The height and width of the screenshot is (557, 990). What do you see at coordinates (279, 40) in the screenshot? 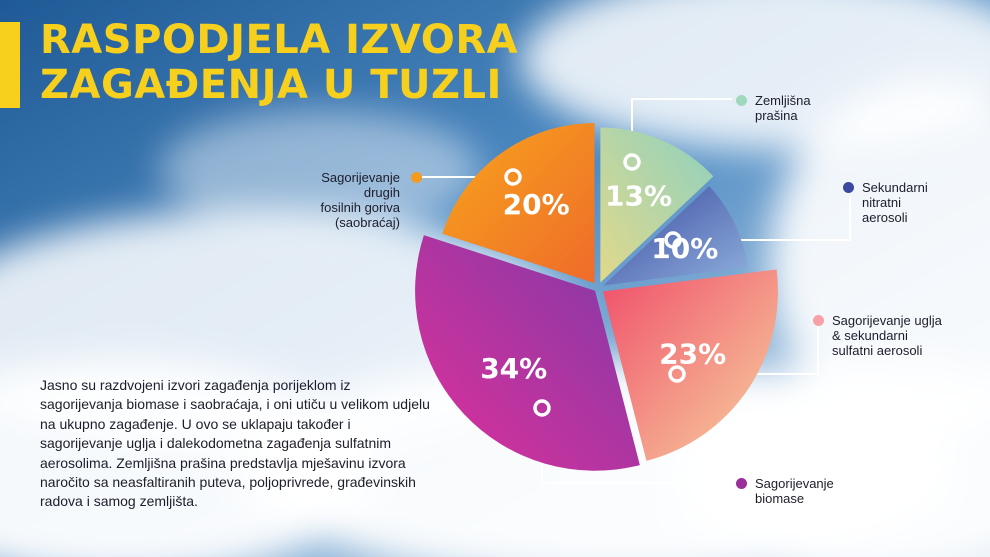
I see `title-line-1: RASPODJELA IZVORA` at bounding box center [279, 40].